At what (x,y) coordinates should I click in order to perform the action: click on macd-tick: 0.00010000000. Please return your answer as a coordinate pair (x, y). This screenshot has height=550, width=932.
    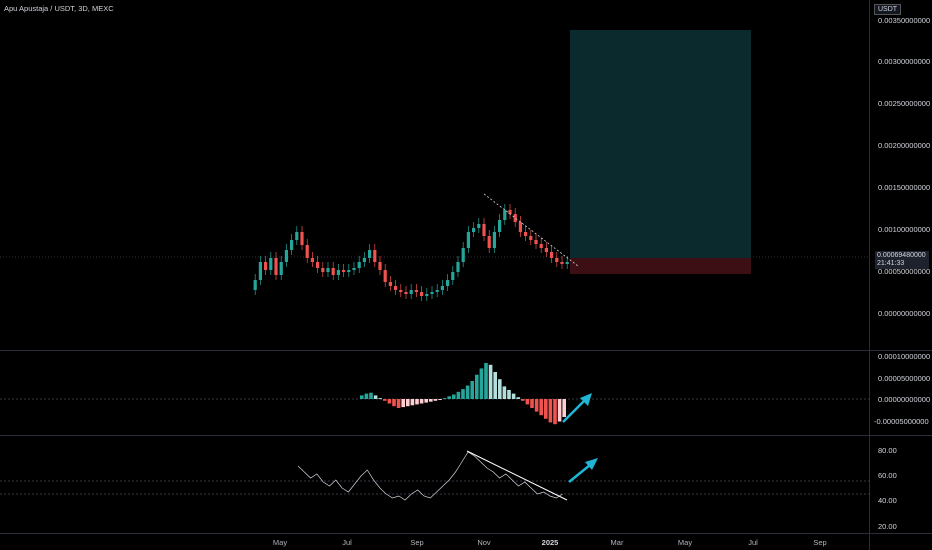
    Looking at the image, I should click on (904, 356).